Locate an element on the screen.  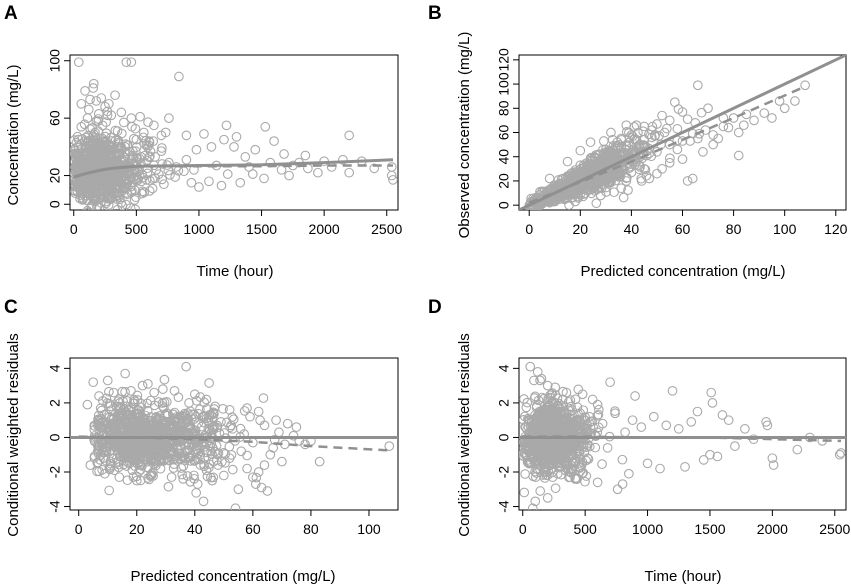
y-tick-label: -4 is located at coordinates (504, 506).